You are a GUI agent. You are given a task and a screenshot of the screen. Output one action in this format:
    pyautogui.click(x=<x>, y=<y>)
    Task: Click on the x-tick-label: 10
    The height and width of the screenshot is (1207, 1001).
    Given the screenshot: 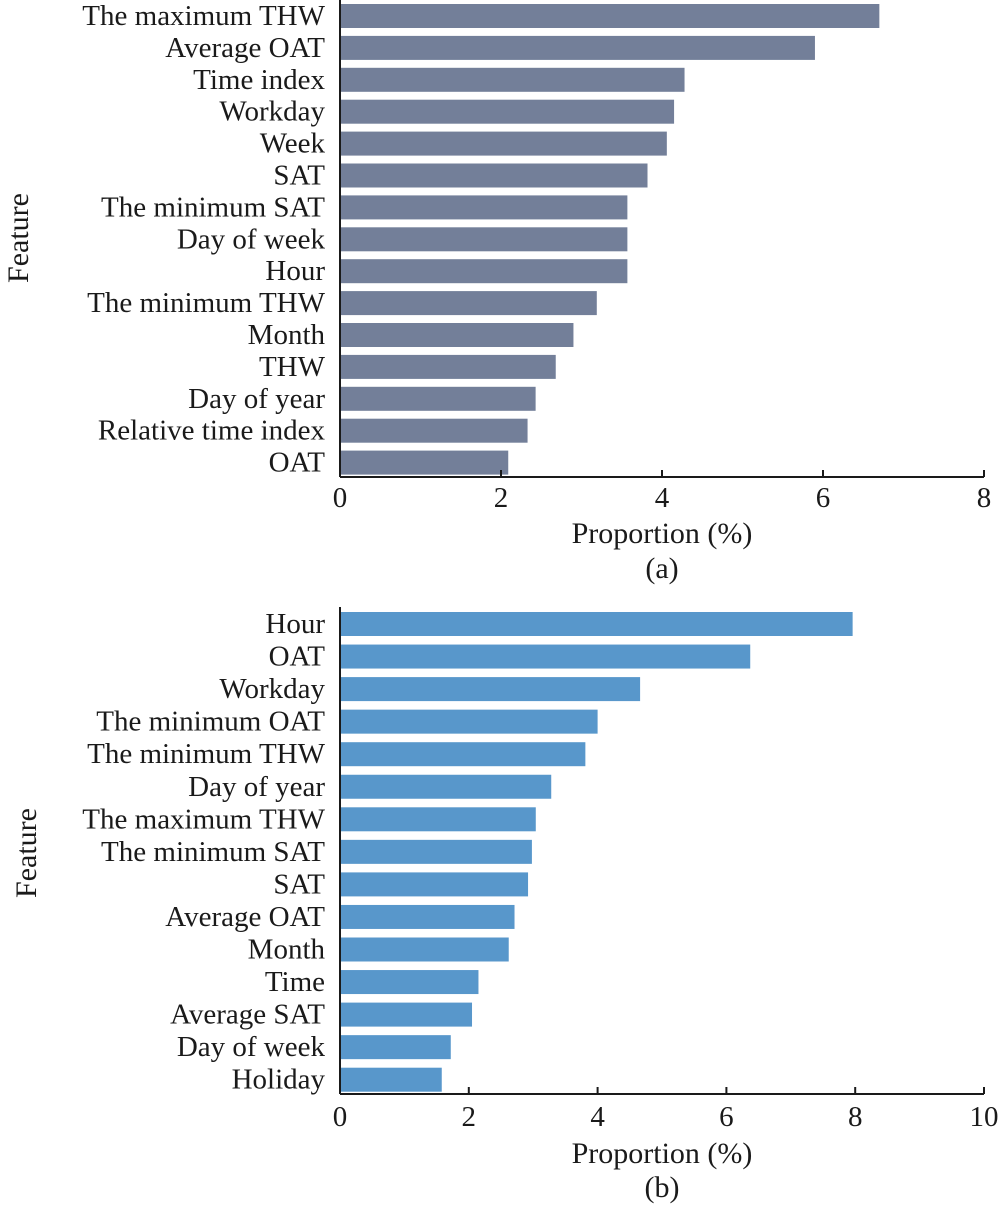 What is the action you would take?
    pyautogui.click(x=984, y=1117)
    